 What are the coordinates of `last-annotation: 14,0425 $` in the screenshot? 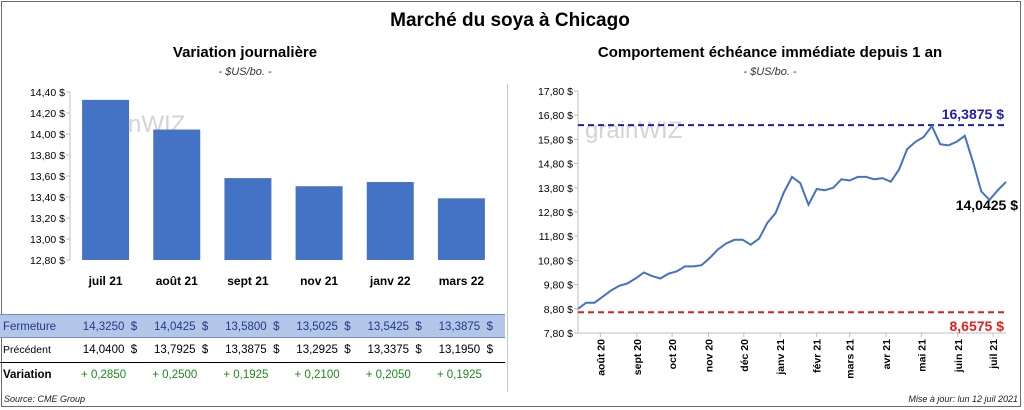 It's located at (987, 205).